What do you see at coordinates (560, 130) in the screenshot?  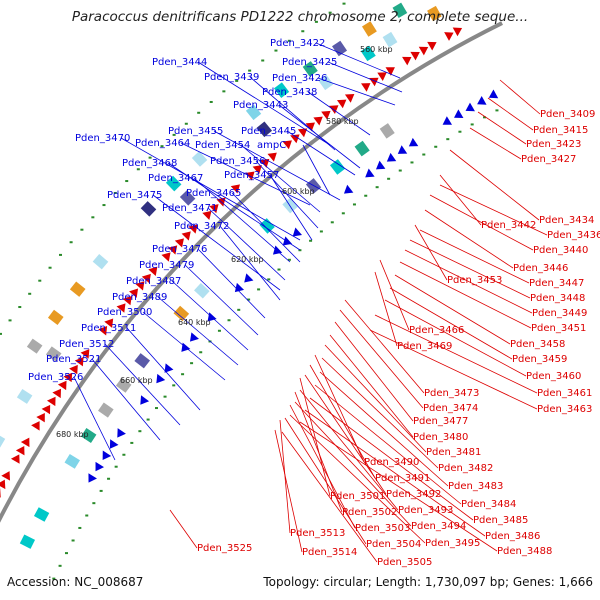 I see `reverse-gene-label: Pden_3415` at bounding box center [560, 130].